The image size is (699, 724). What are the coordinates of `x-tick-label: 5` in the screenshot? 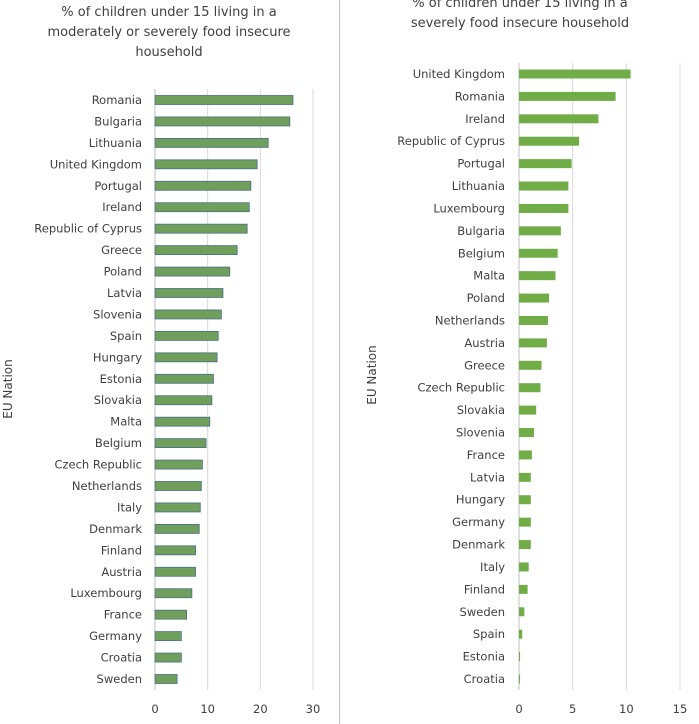 It's located at (572, 709).